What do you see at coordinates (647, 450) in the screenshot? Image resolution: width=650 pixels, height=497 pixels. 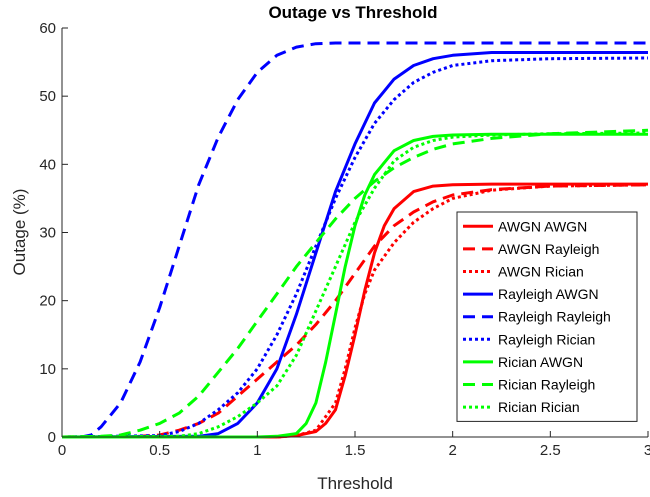 I see `x-tick-label: 3` at bounding box center [647, 450].